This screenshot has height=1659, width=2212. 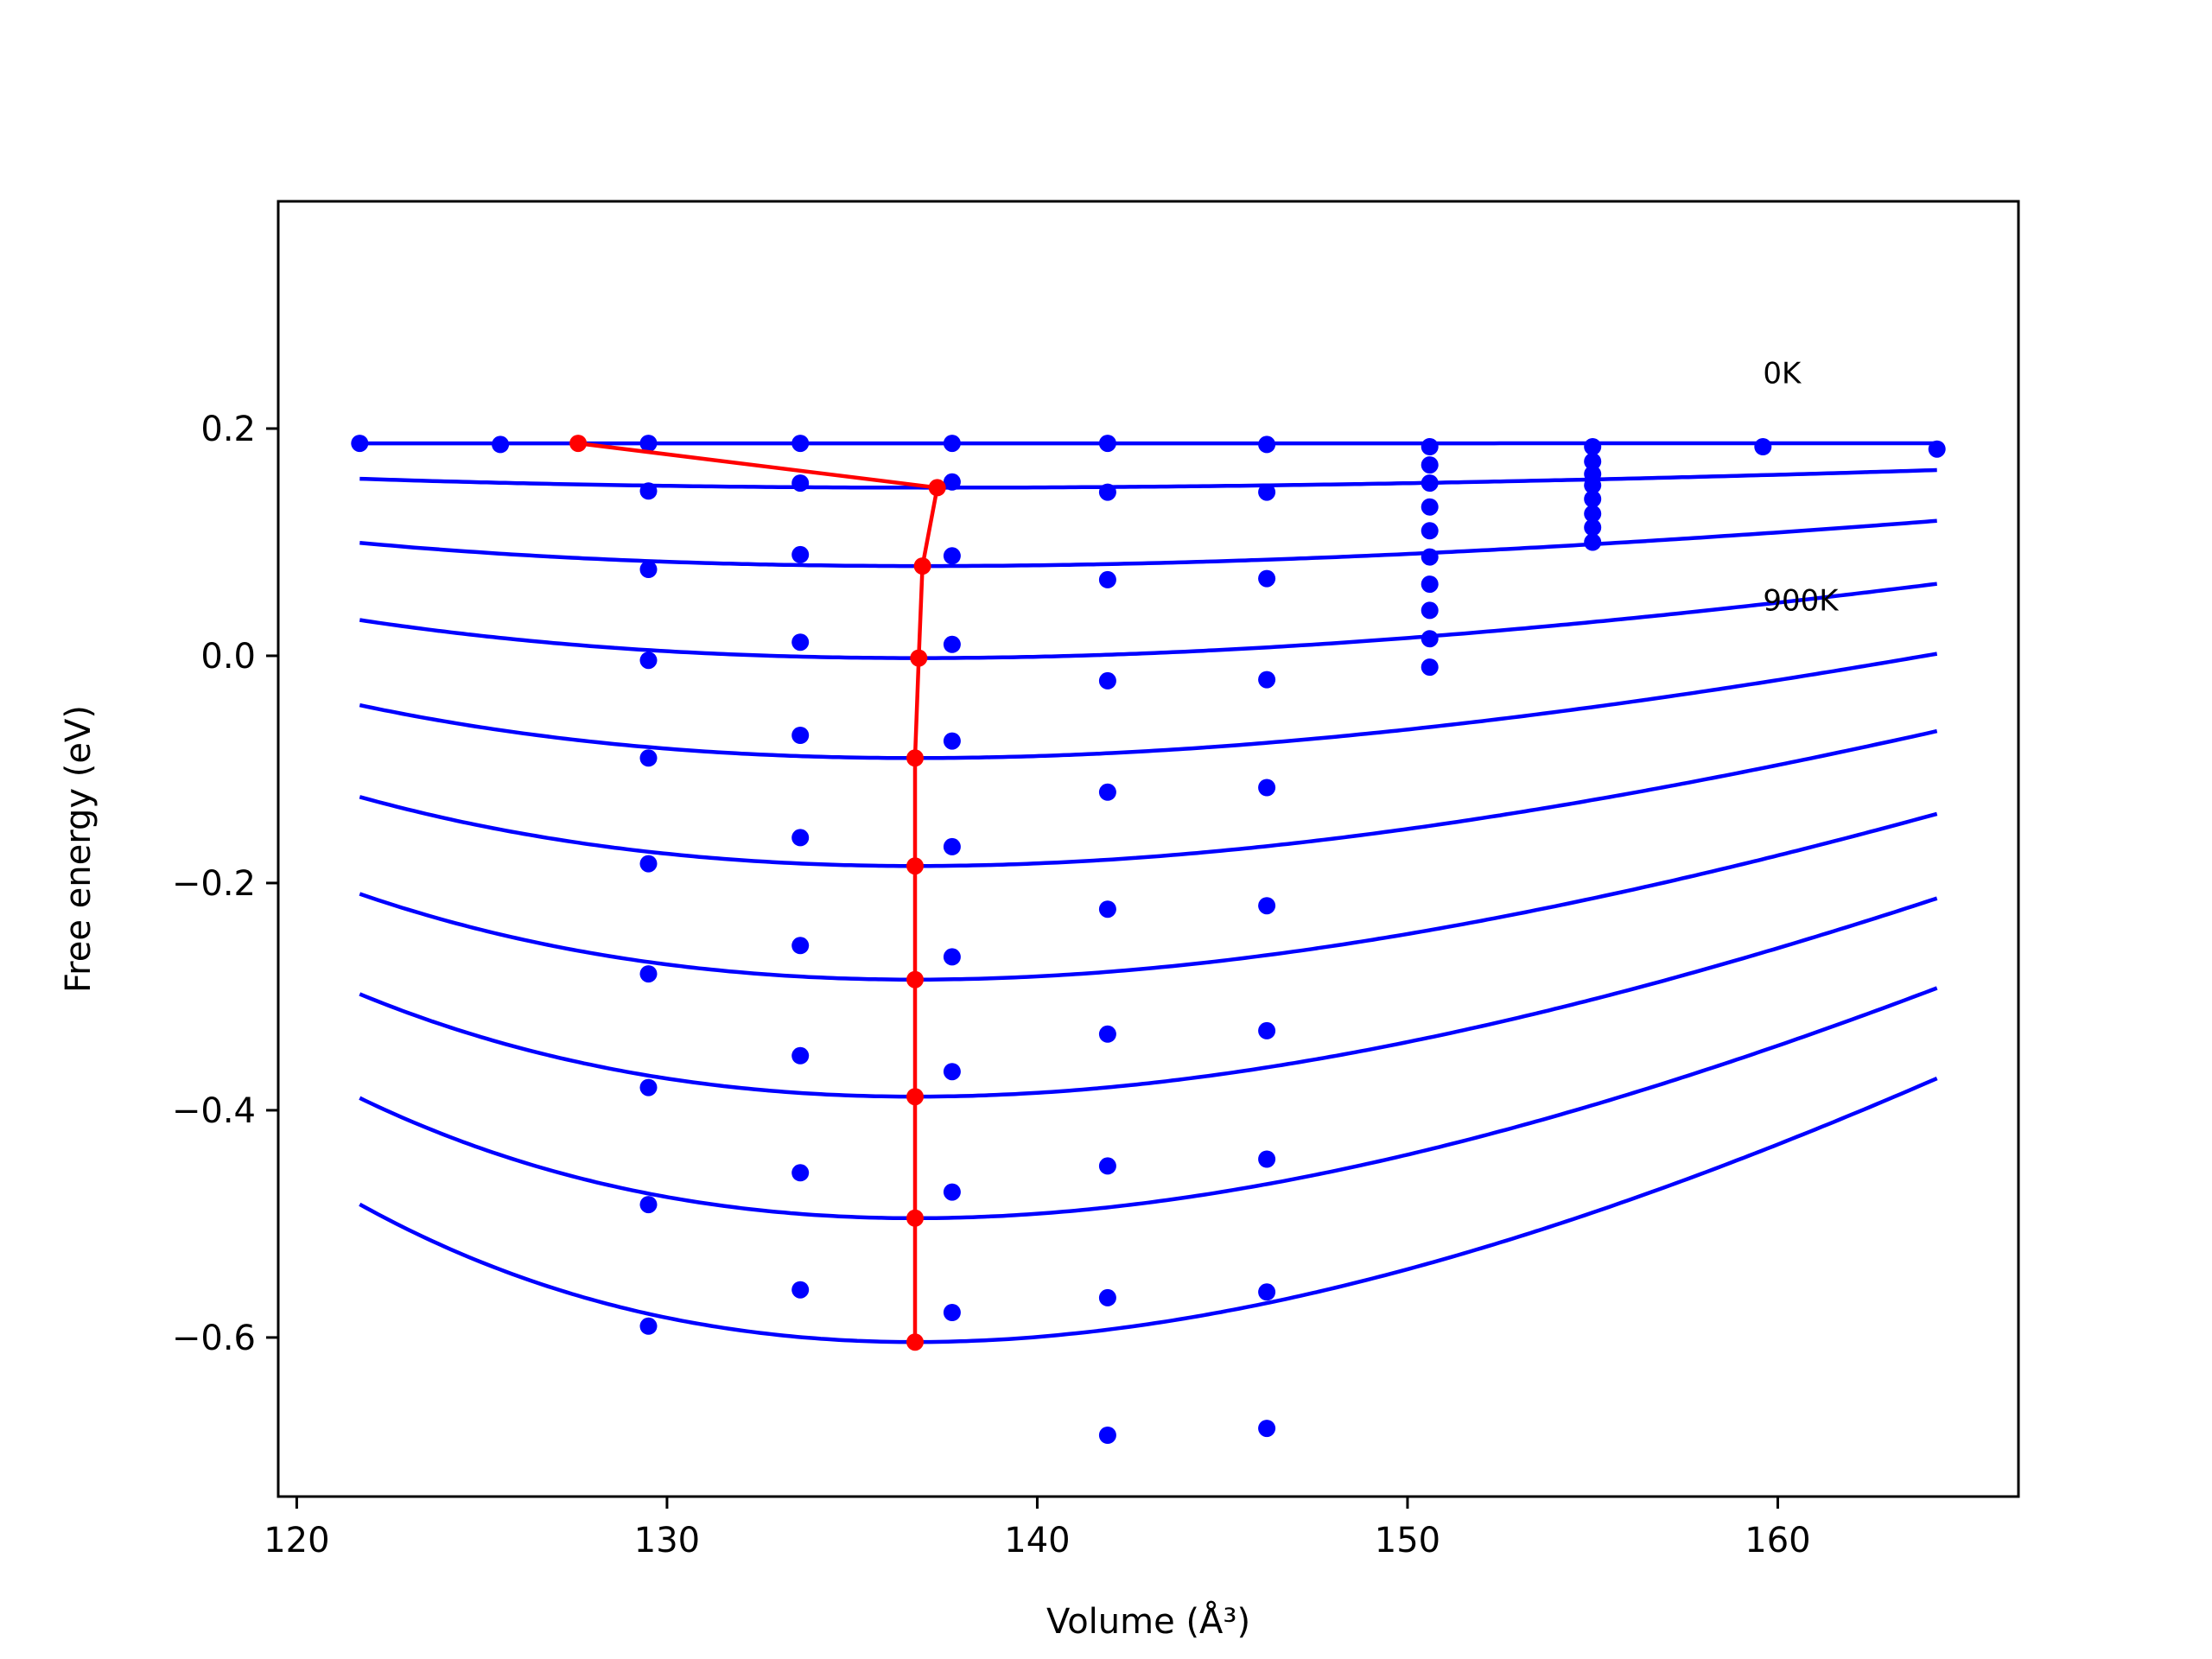 I want to click on y-tick-label: −0.6, so click(x=214, y=1338).